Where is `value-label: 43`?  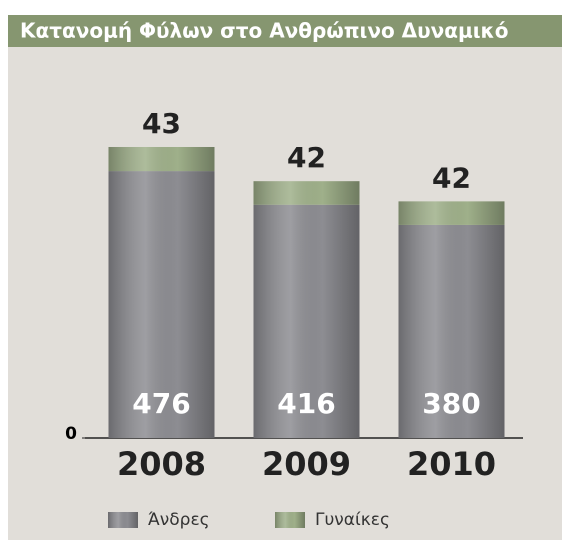
value-label: 43 is located at coordinates (161, 123).